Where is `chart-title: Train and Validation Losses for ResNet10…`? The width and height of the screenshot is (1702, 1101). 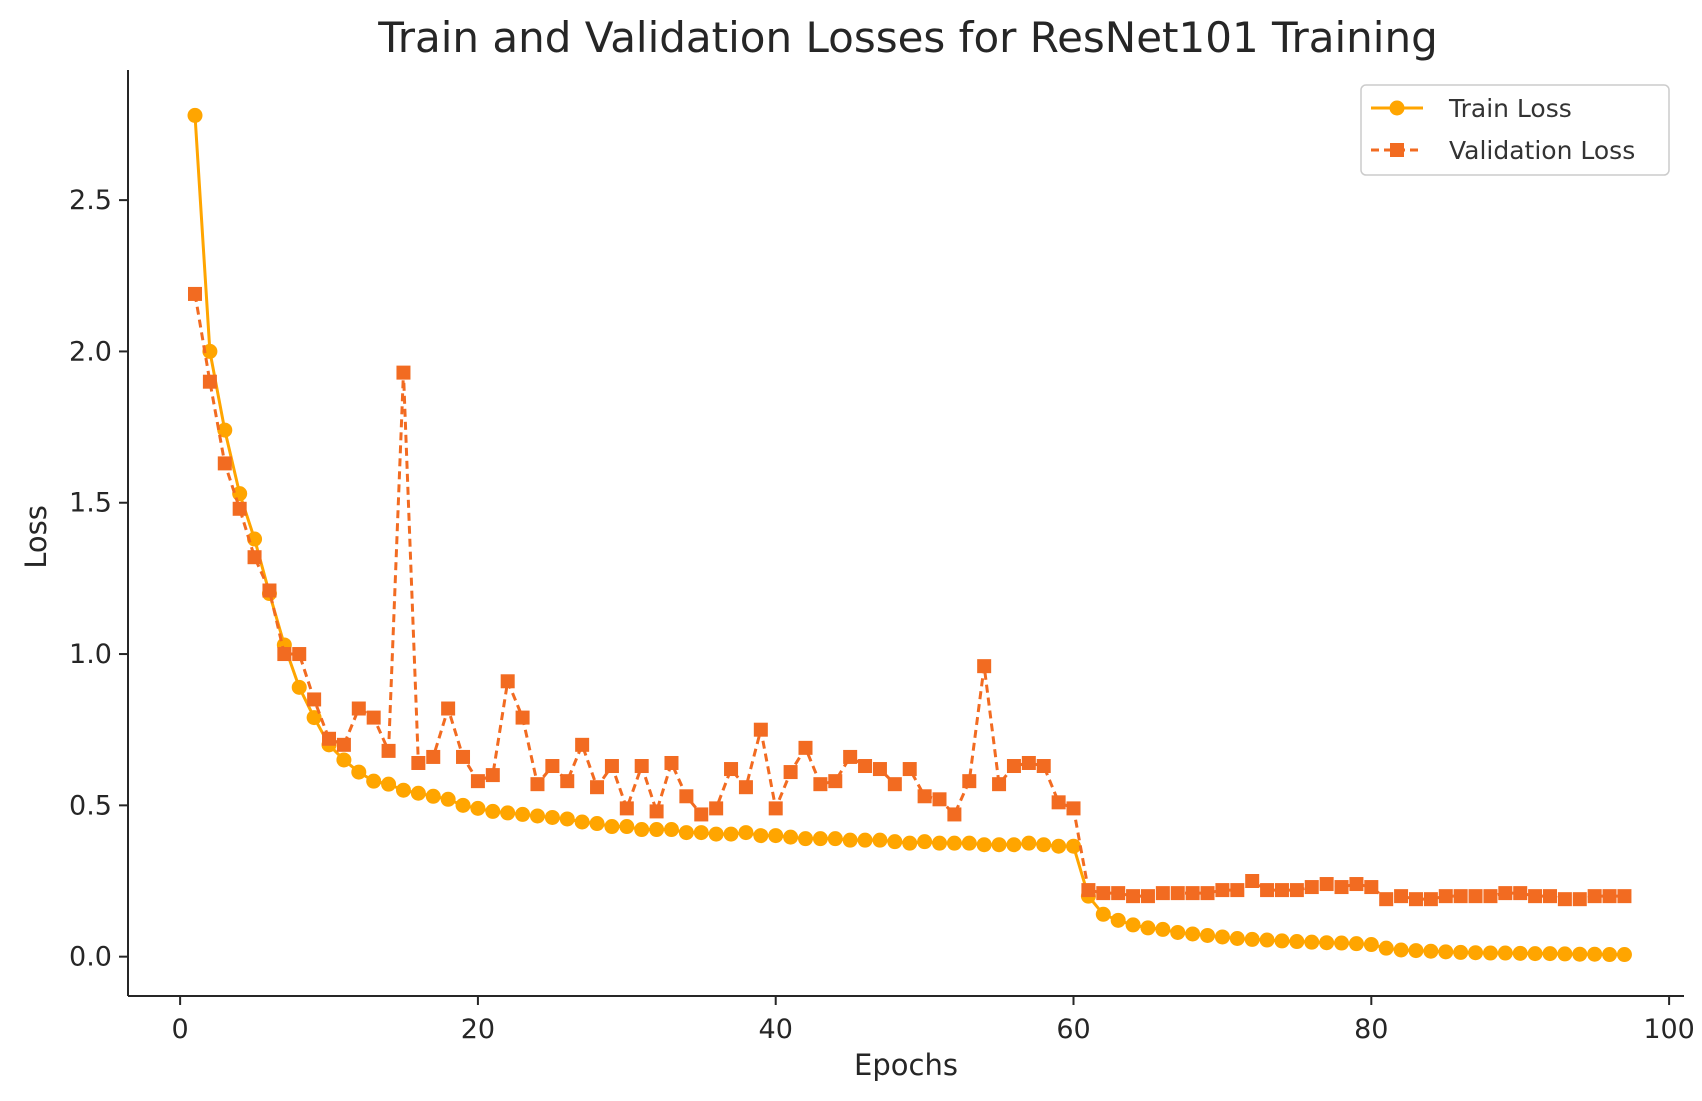
chart-title: Train and Validation Losses for ResNet10… is located at coordinates (907, 37).